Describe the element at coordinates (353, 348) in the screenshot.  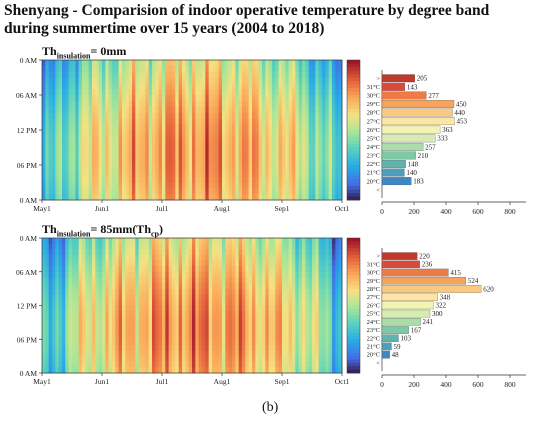
I see `colorbar-segment` at that location.